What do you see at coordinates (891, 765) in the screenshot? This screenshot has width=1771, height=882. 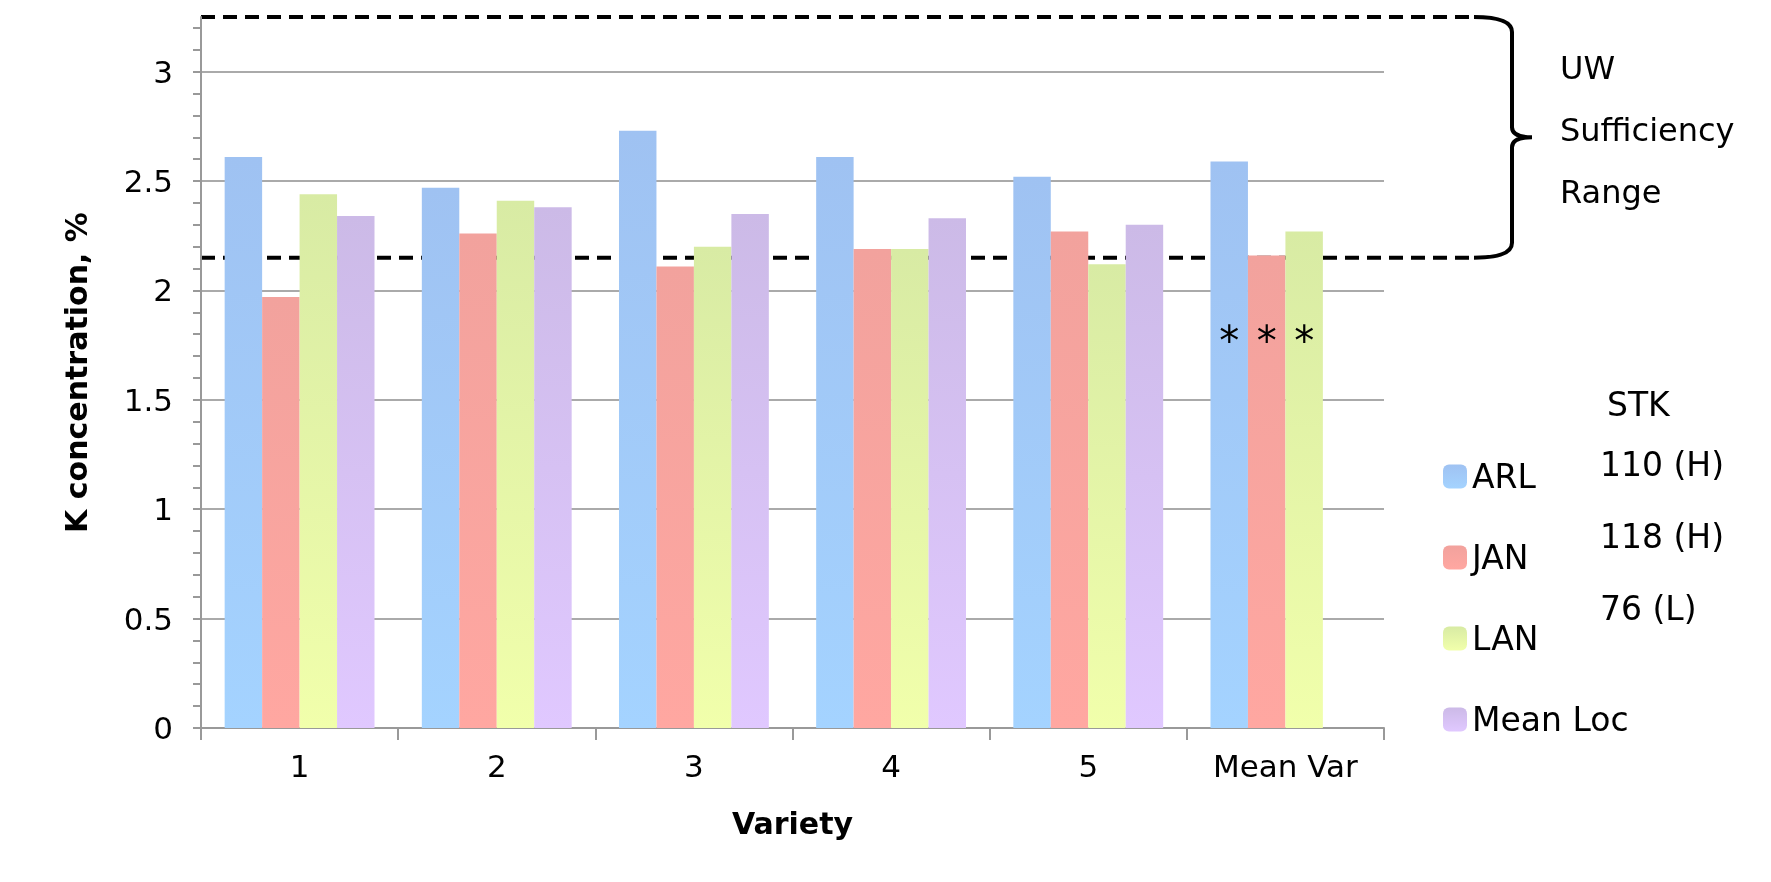 I see `x-tick-label: 4` at bounding box center [891, 765].